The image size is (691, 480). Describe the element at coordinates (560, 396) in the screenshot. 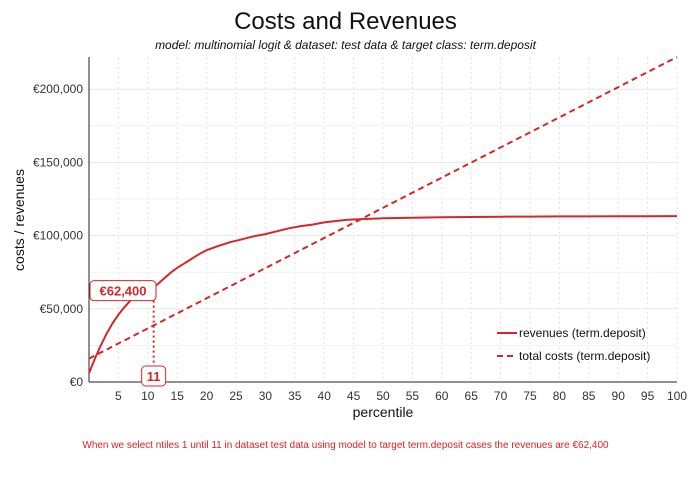

I see `x-tick-label: 80` at that location.